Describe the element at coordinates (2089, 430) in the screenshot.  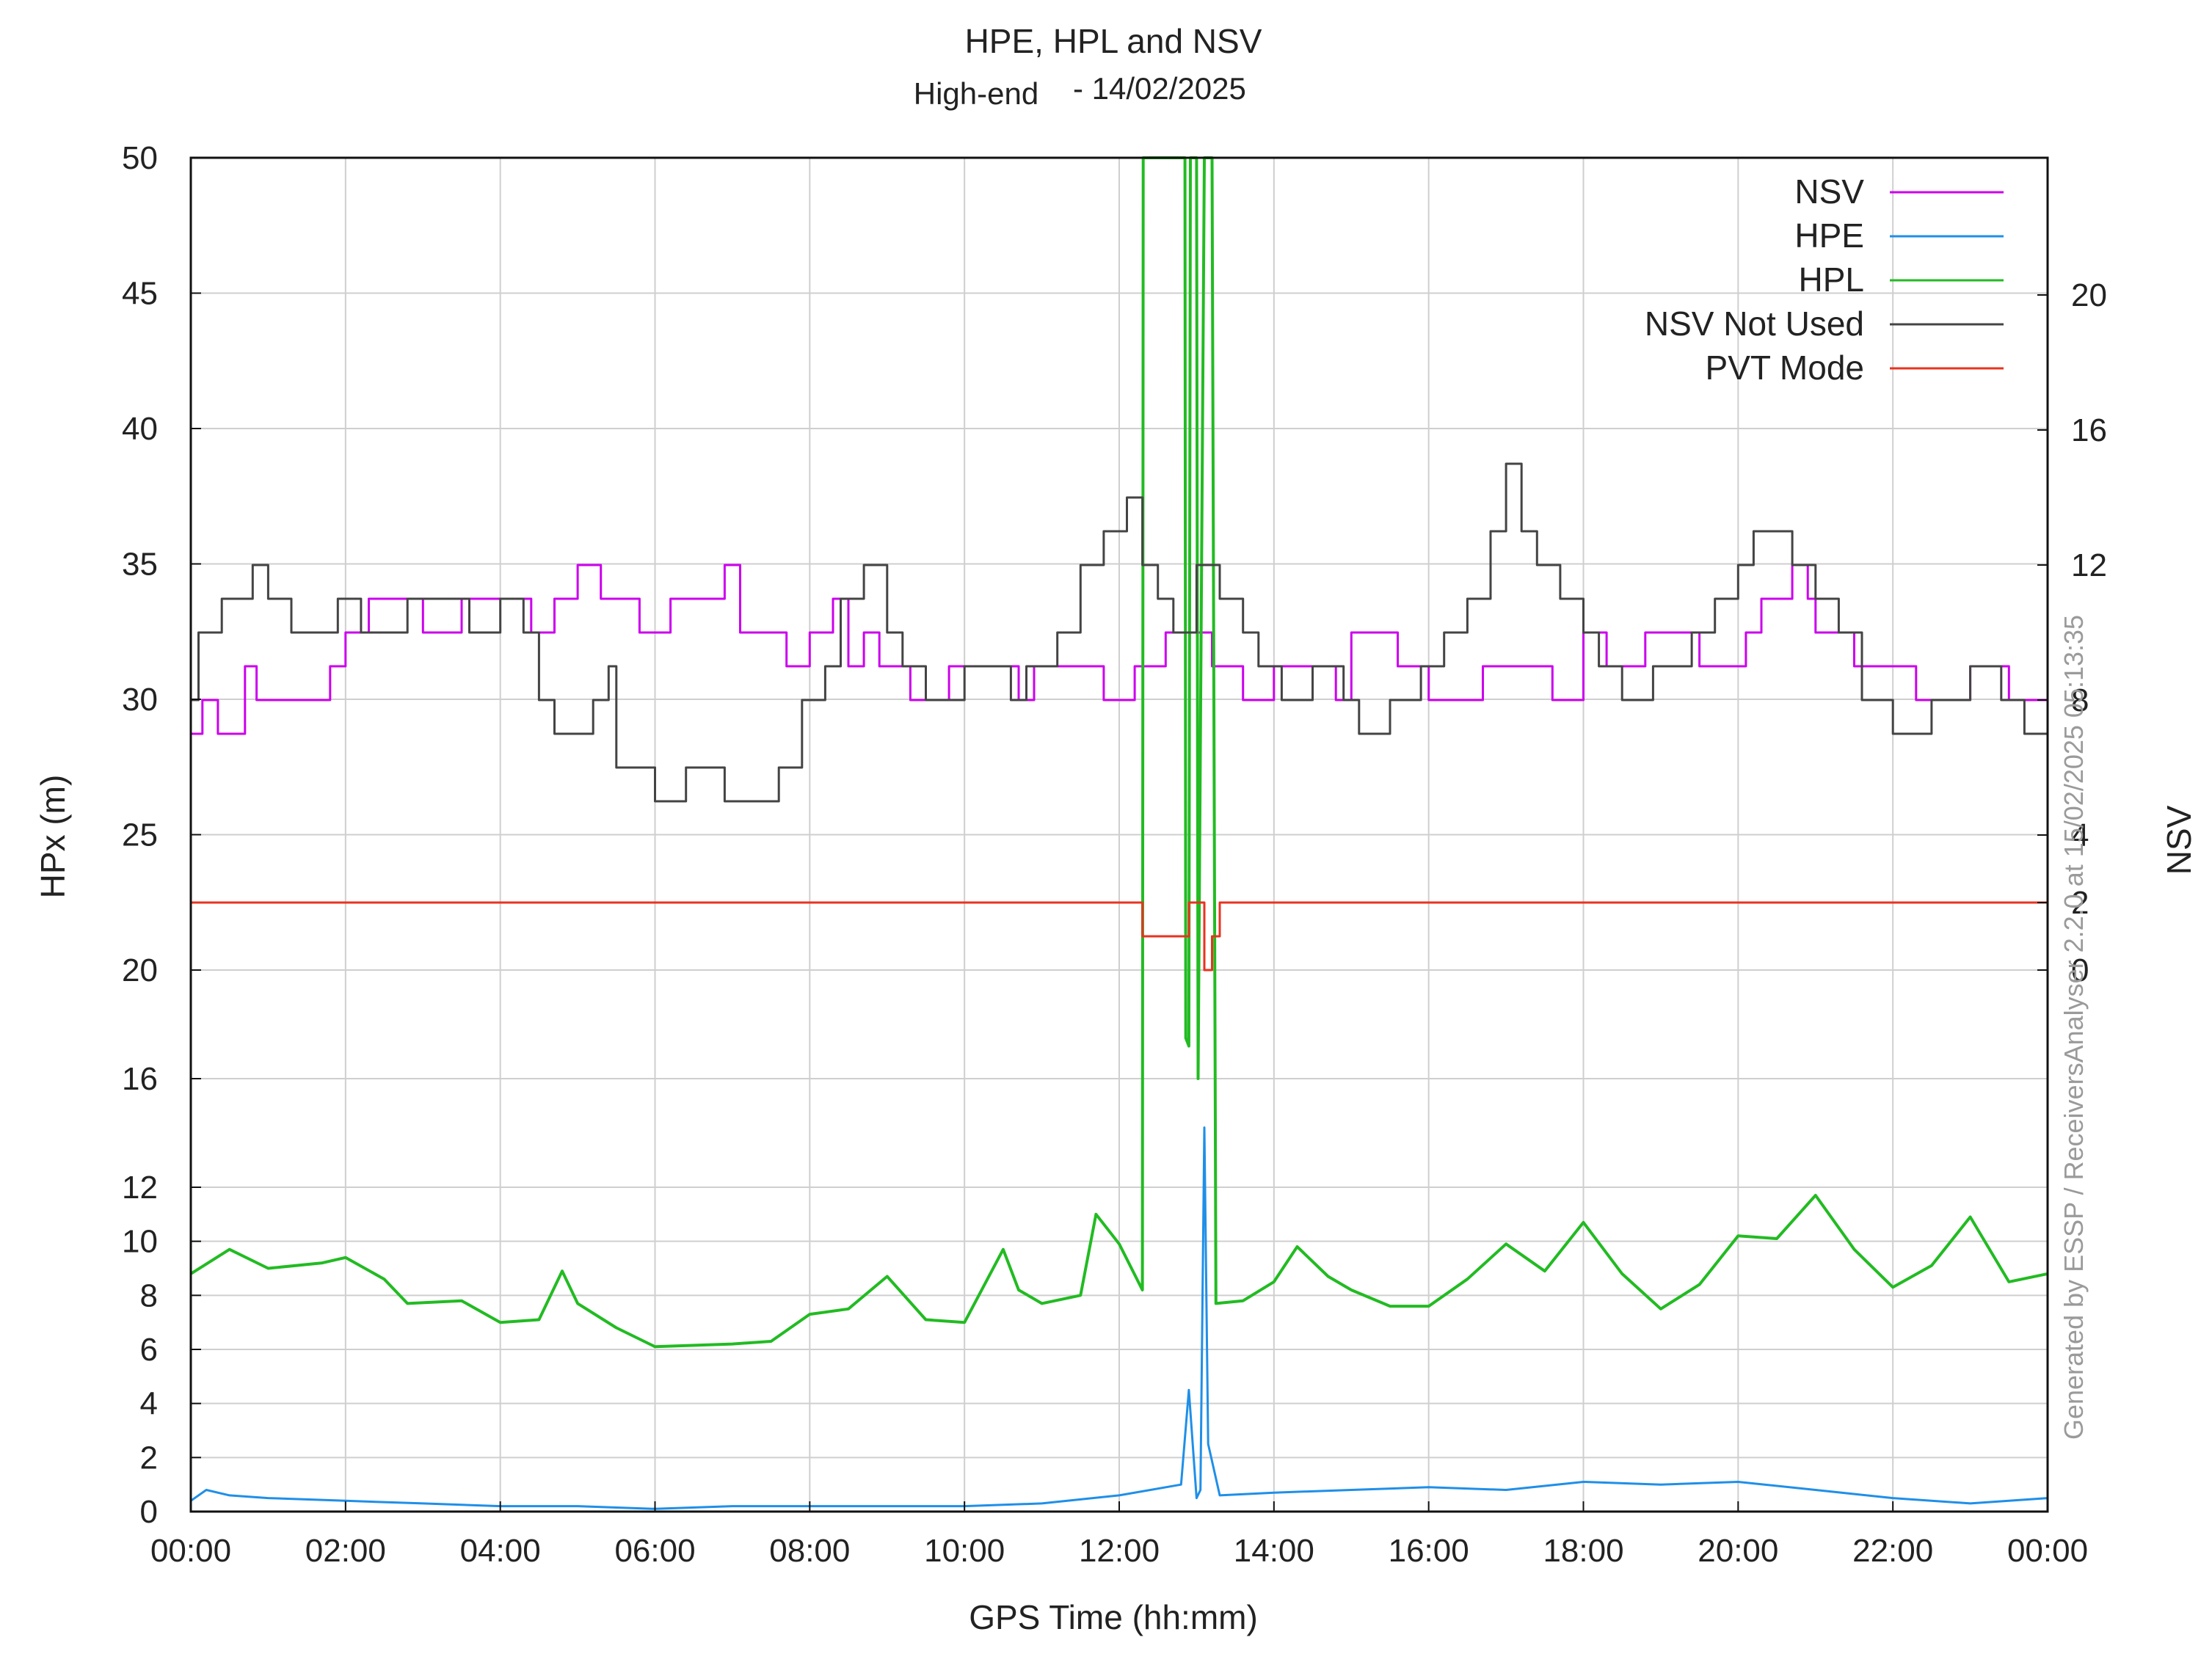
I see `y2-tick-label: 16` at that location.